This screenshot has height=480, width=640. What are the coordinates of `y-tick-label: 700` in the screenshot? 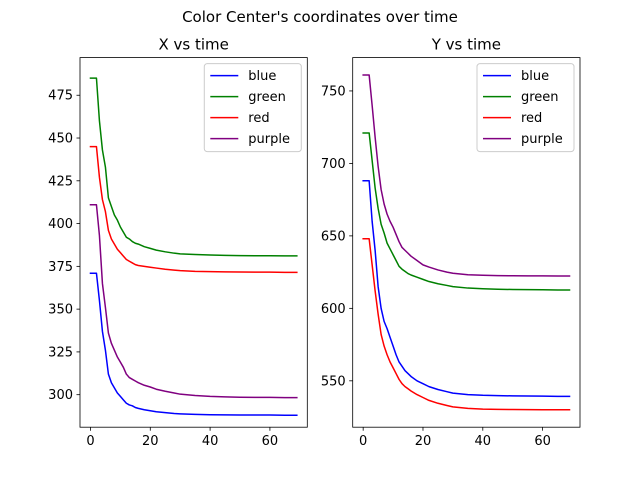 It's located at (333, 164).